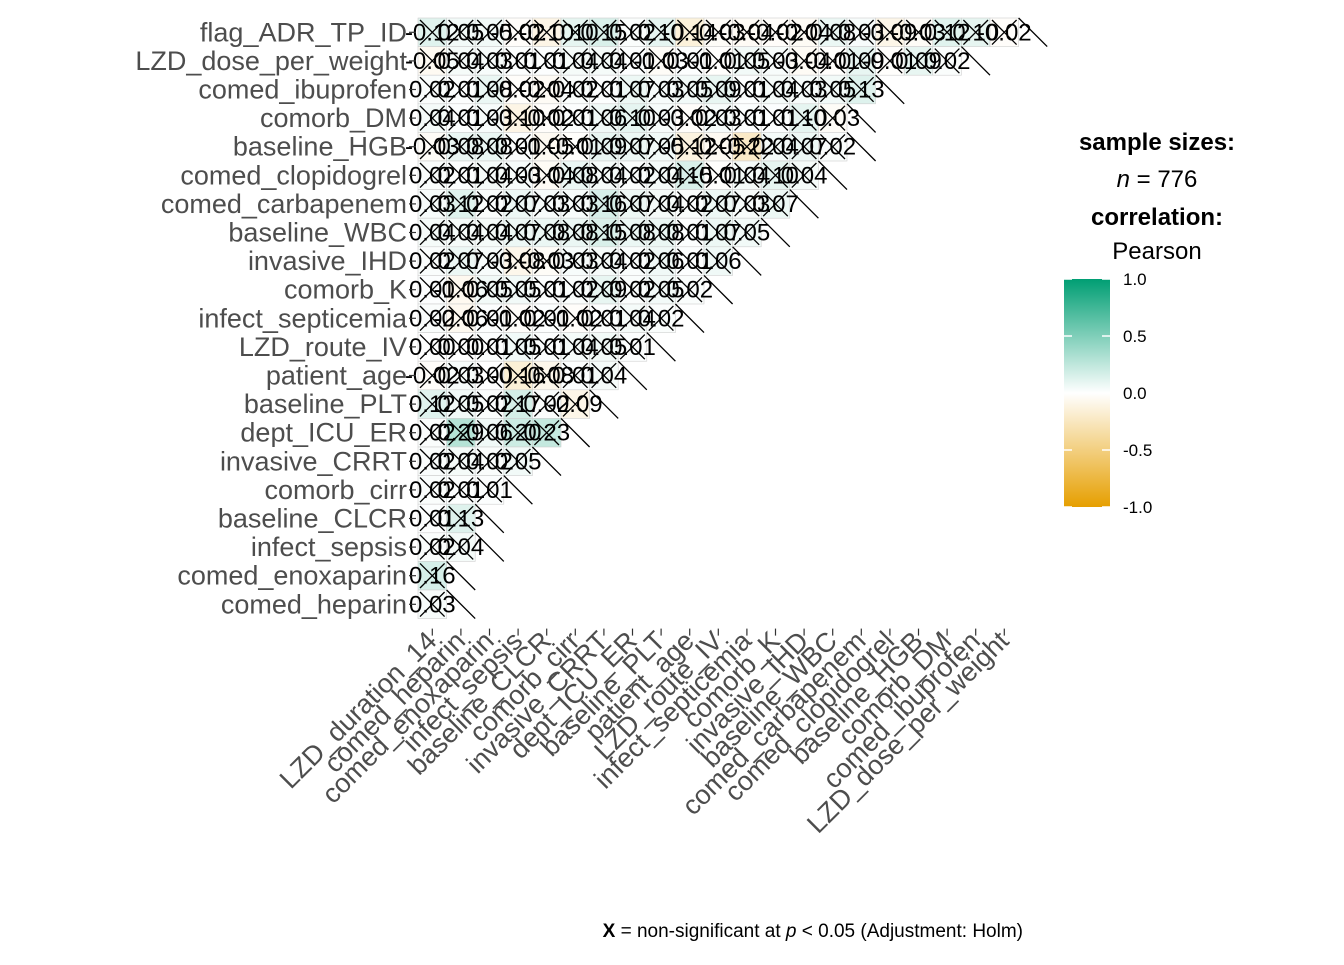  I want to click on cell-value-label: -0.03, so click(661, 61).